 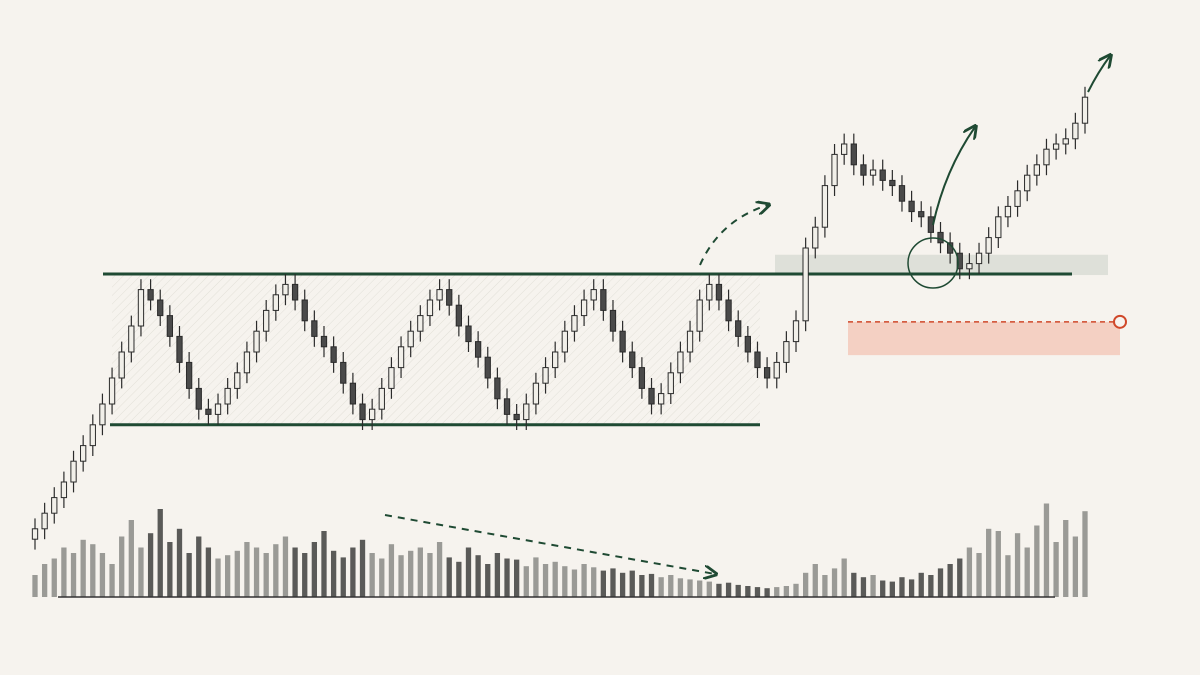 What do you see at coordinates (549, 544) in the screenshot?
I see `volume-arrow` at bounding box center [549, 544].